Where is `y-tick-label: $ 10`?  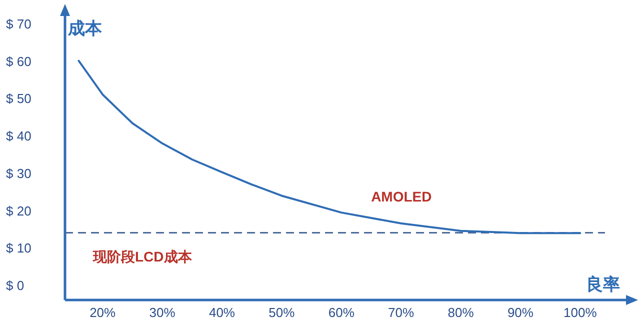
y-tick-label: $ 10 is located at coordinates (19, 248).